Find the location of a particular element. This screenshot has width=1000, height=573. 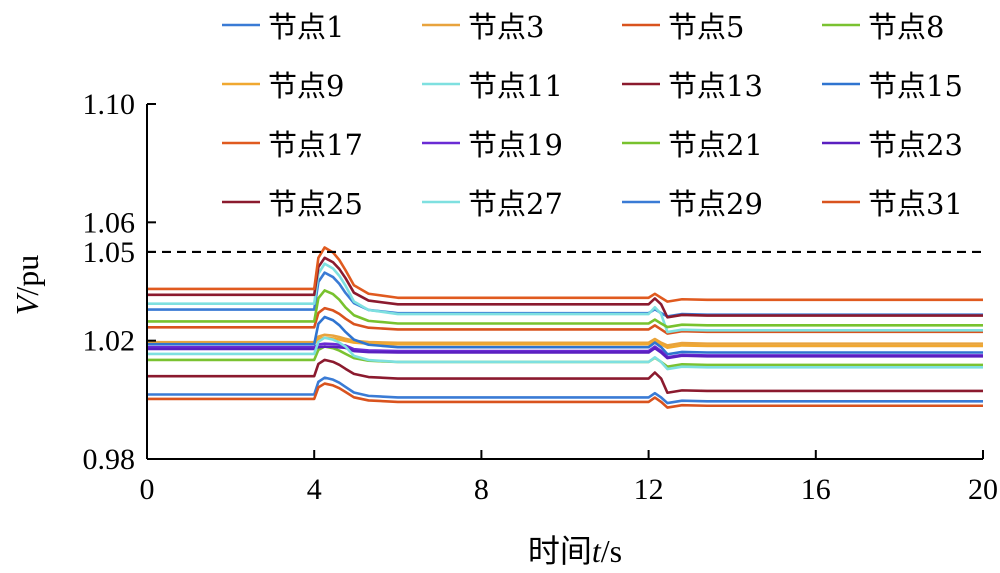

y-tick-label: 1.02 is located at coordinates (109, 341).